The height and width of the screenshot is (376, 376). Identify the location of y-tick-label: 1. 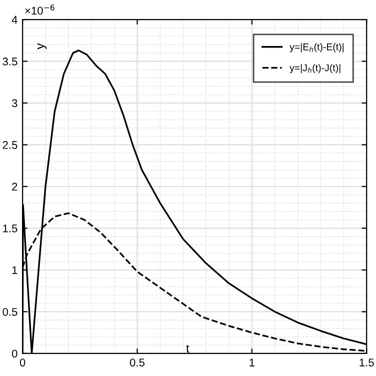
(15, 270).